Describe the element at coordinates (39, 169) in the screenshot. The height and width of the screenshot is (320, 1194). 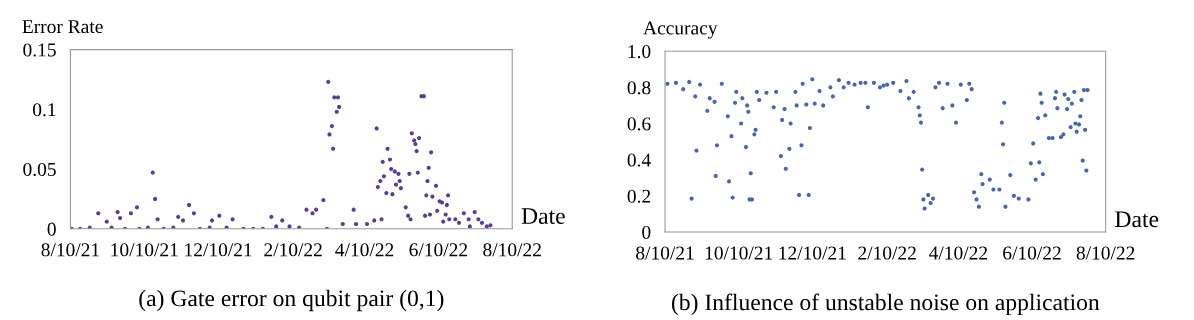
I see `y-tick-label: 0.05` at that location.